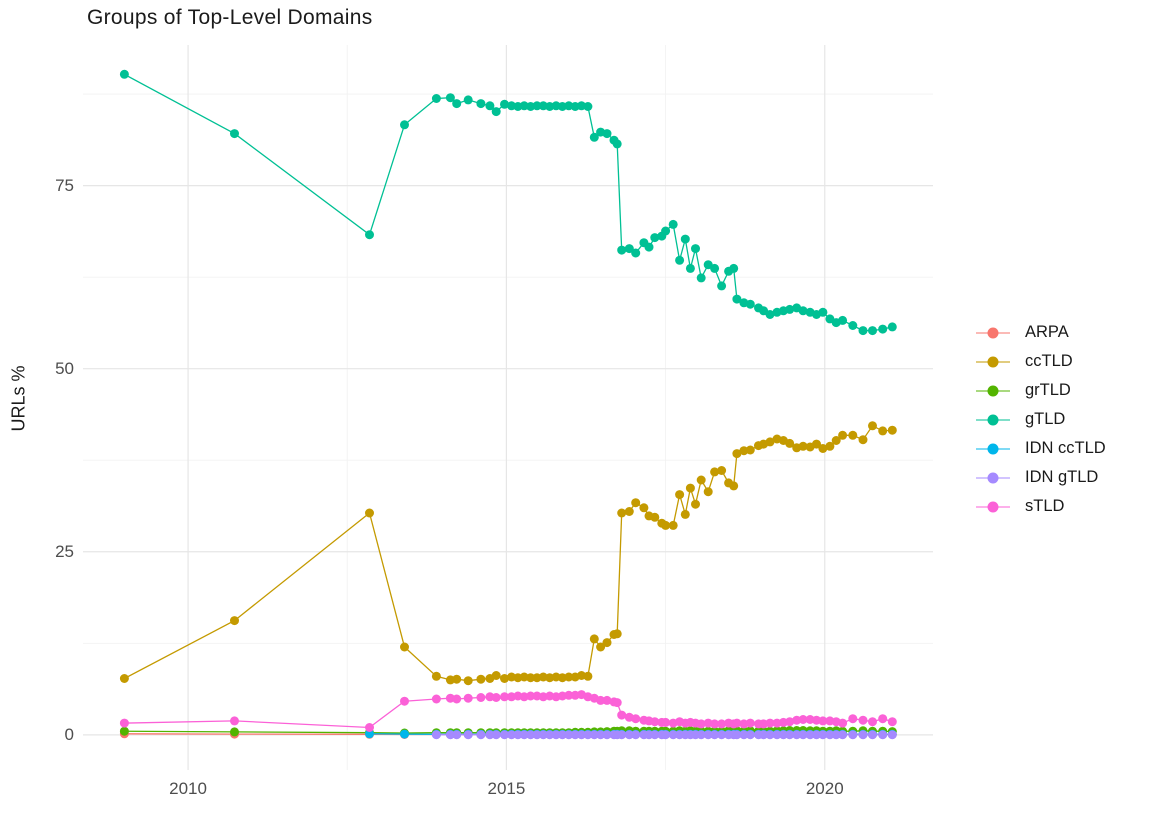  I want to click on legend-key-stld, so click(993, 507).